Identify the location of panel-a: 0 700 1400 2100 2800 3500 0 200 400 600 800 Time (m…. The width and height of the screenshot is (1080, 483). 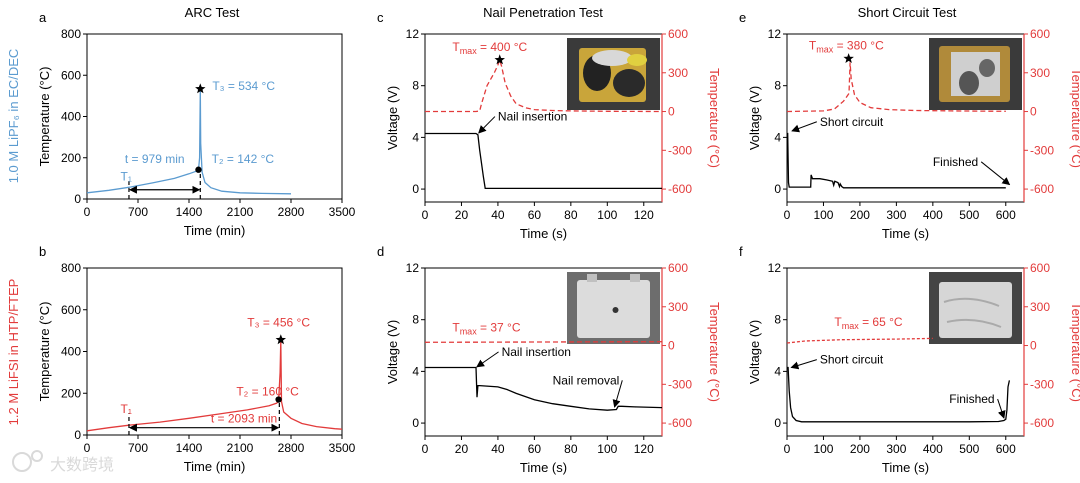
(196, 124).